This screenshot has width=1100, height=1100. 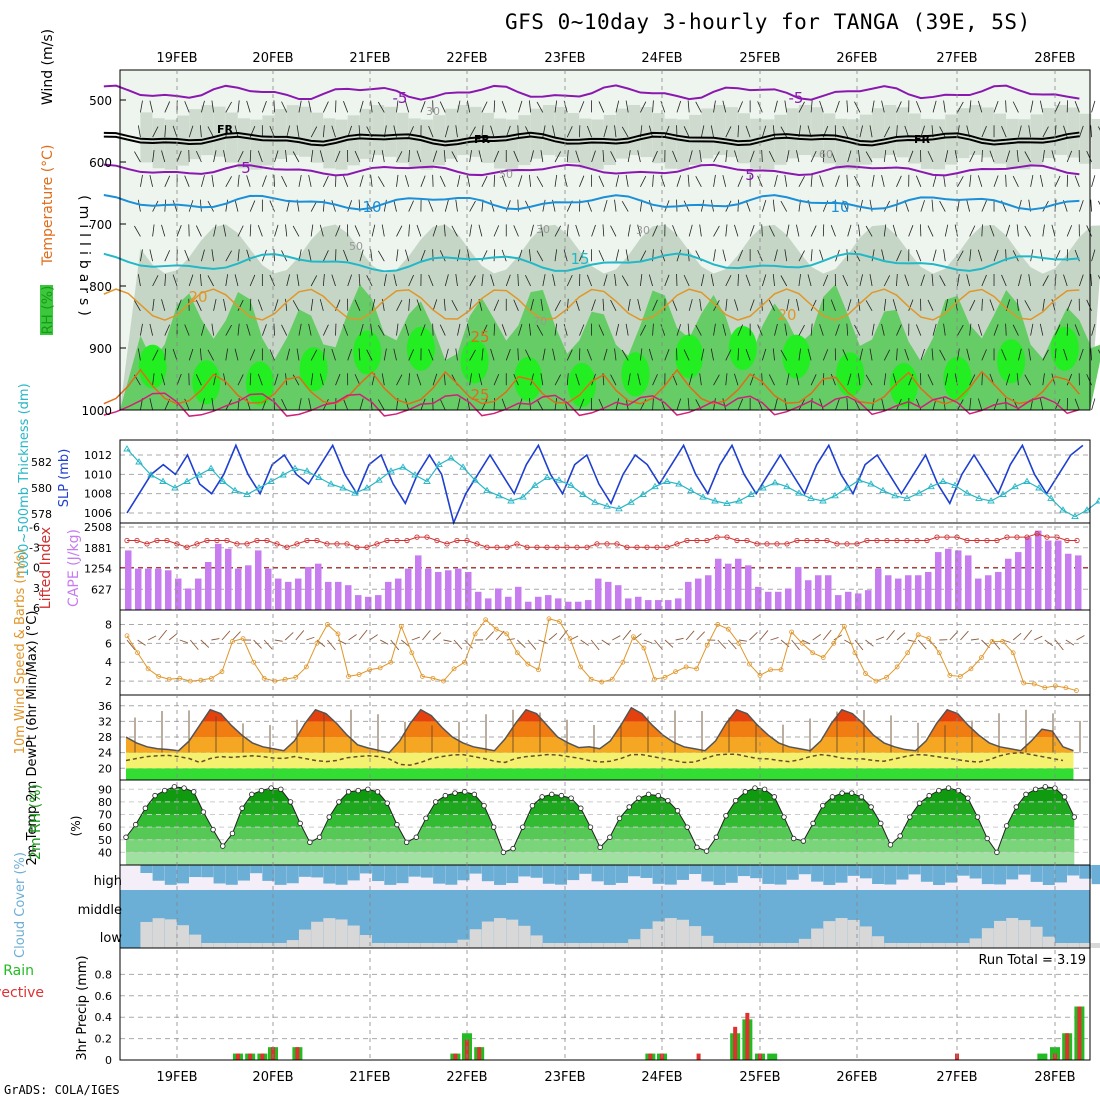 What do you see at coordinates (104, 1017) in the screenshot?
I see `precip-tick-label: 0.4` at bounding box center [104, 1017].